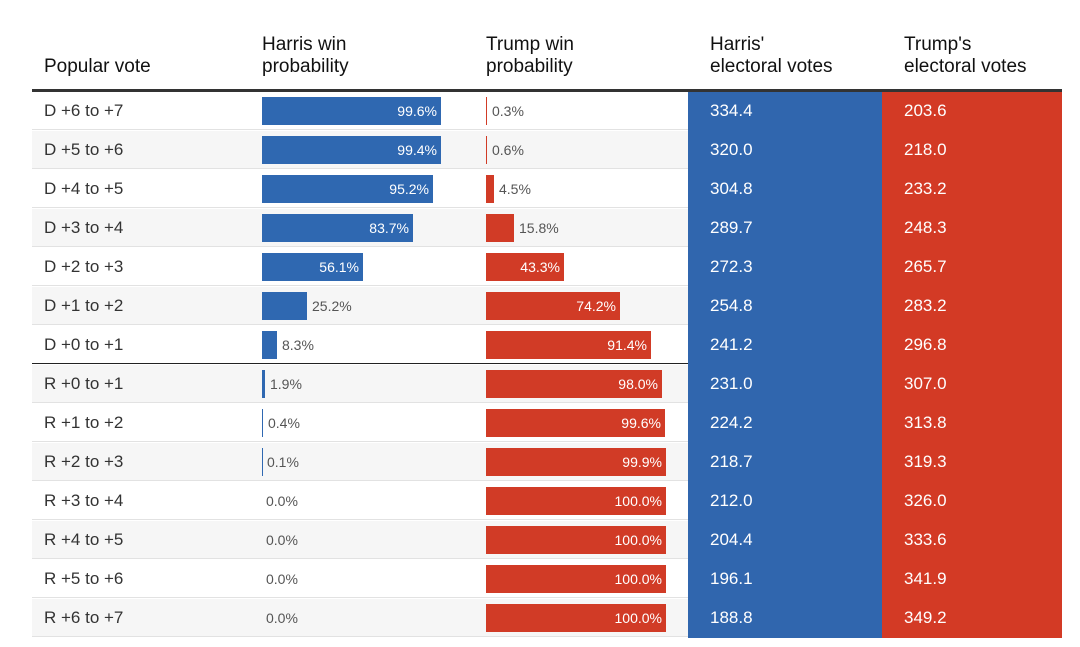  Describe the element at coordinates (785, 462) in the screenshot. I see `harris-electoral-votes-cell: 218.7` at that location.